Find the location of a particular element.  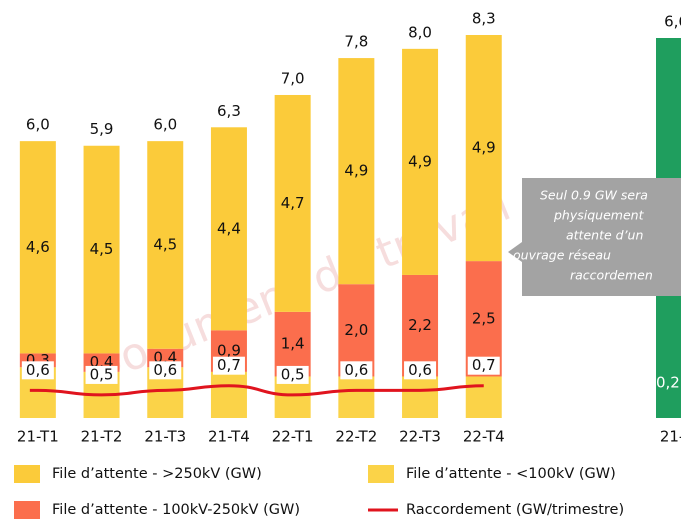

total-label: 7,8 is located at coordinates (356, 42).